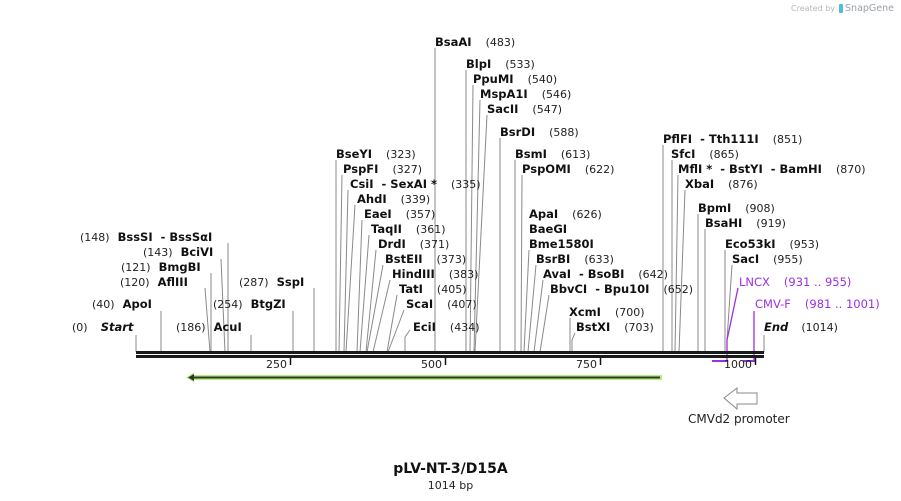 This screenshot has width=901, height=501. I want to click on site-ppumi: PpuMI (540), so click(515, 79).